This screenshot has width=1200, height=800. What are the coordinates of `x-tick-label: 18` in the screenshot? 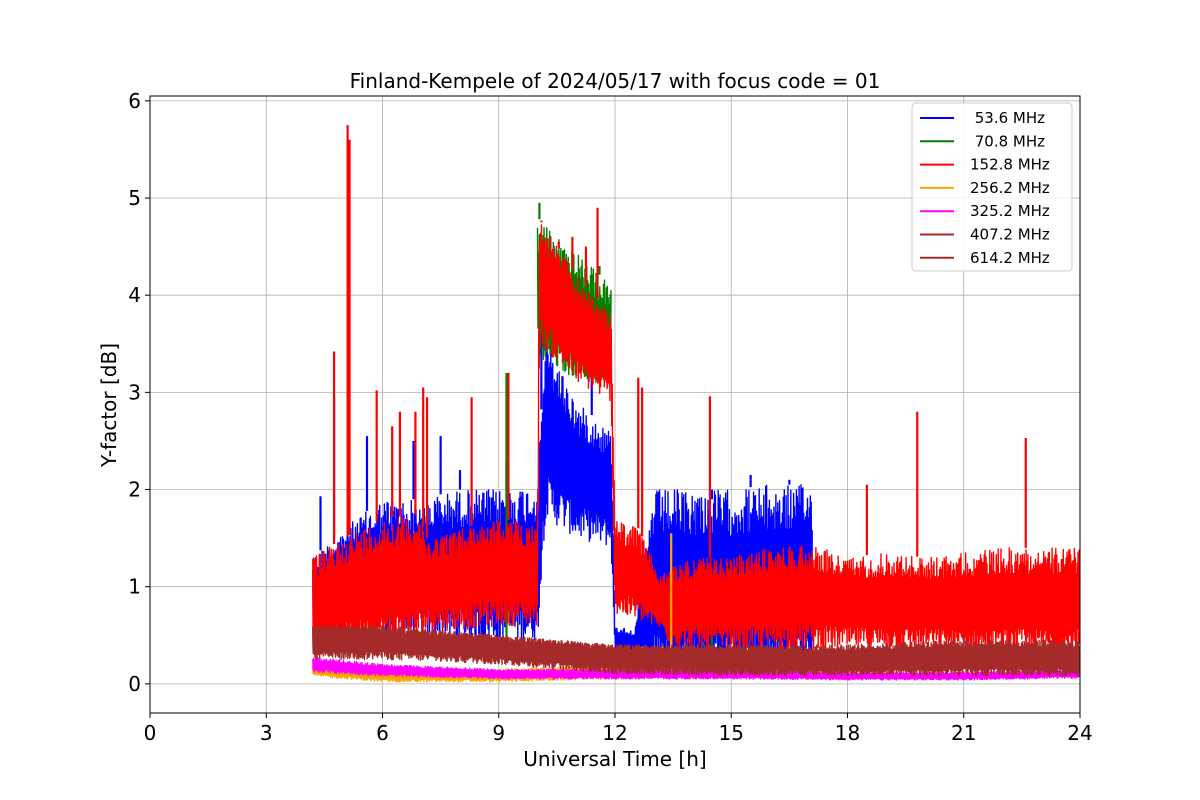 It's located at (847, 733).